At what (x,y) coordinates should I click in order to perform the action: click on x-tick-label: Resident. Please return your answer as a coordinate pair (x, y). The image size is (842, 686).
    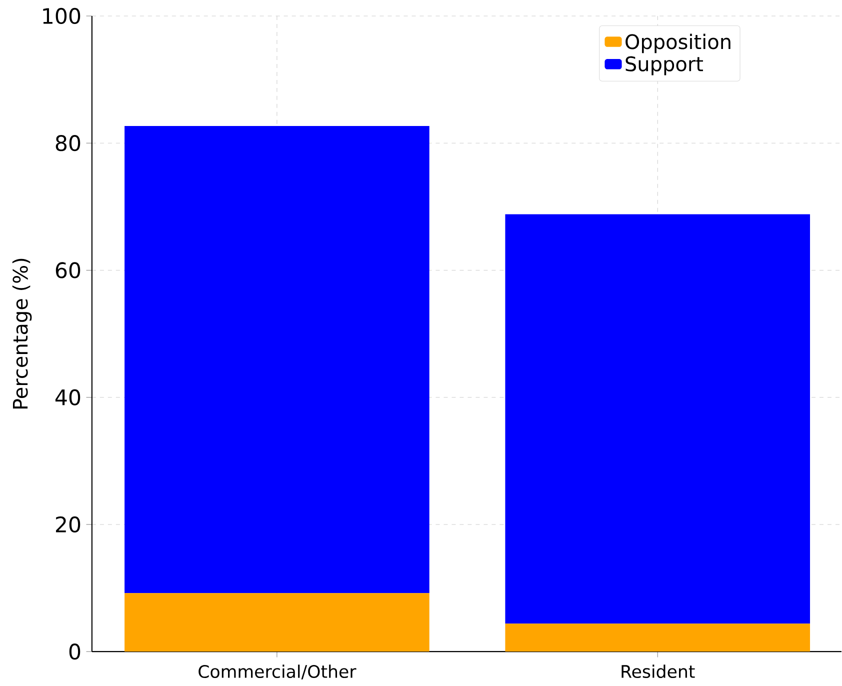
    Looking at the image, I should click on (658, 671).